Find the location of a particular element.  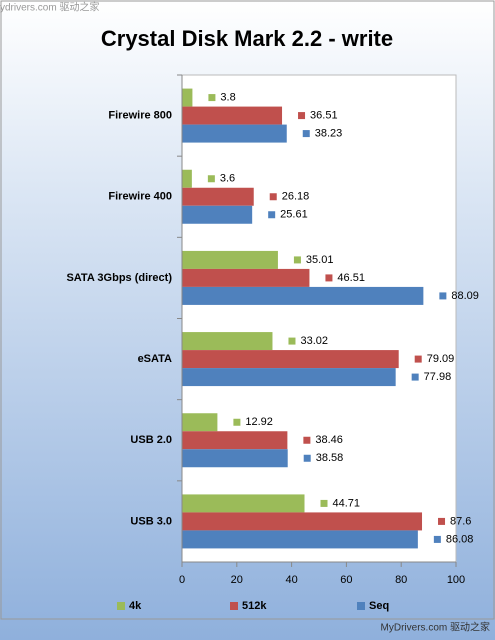

y-tick-label: SATA 3Gbps (direct) is located at coordinates (119, 278).